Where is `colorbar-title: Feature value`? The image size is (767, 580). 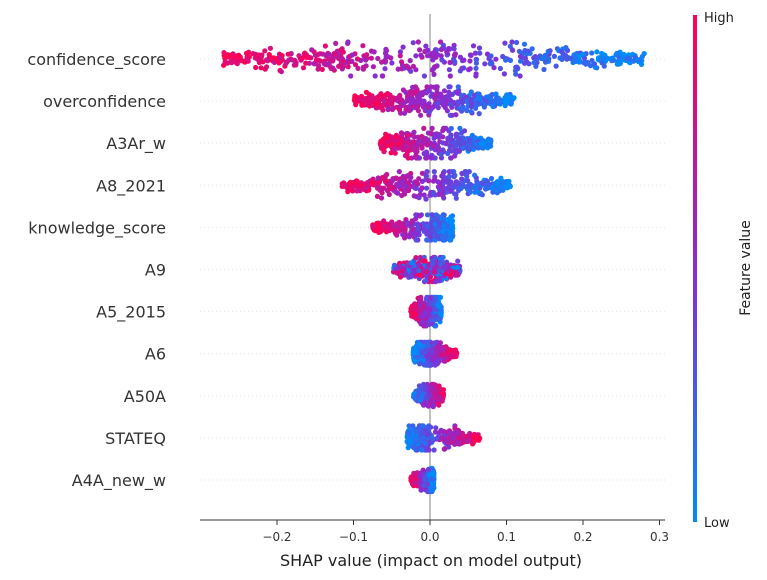
colorbar-title: Feature value is located at coordinates (746, 268).